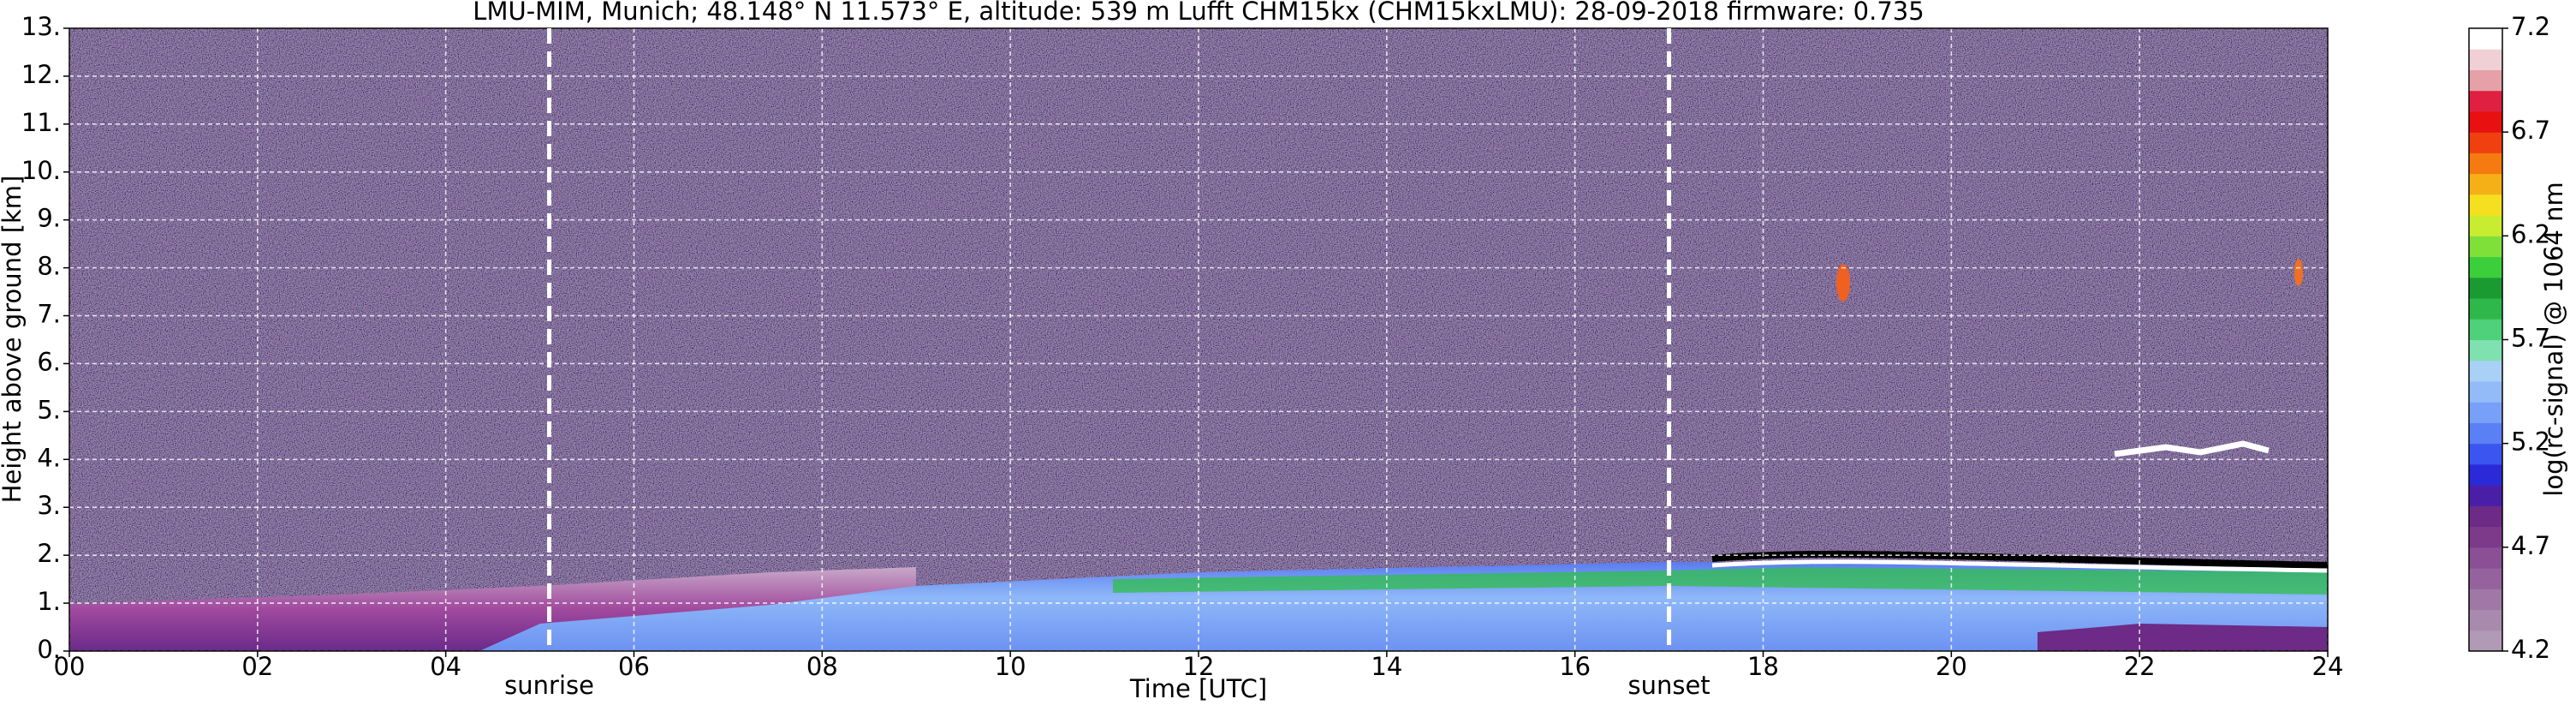  Describe the element at coordinates (549, 686) in the screenshot. I see `annotation-label: sunrise` at that location.